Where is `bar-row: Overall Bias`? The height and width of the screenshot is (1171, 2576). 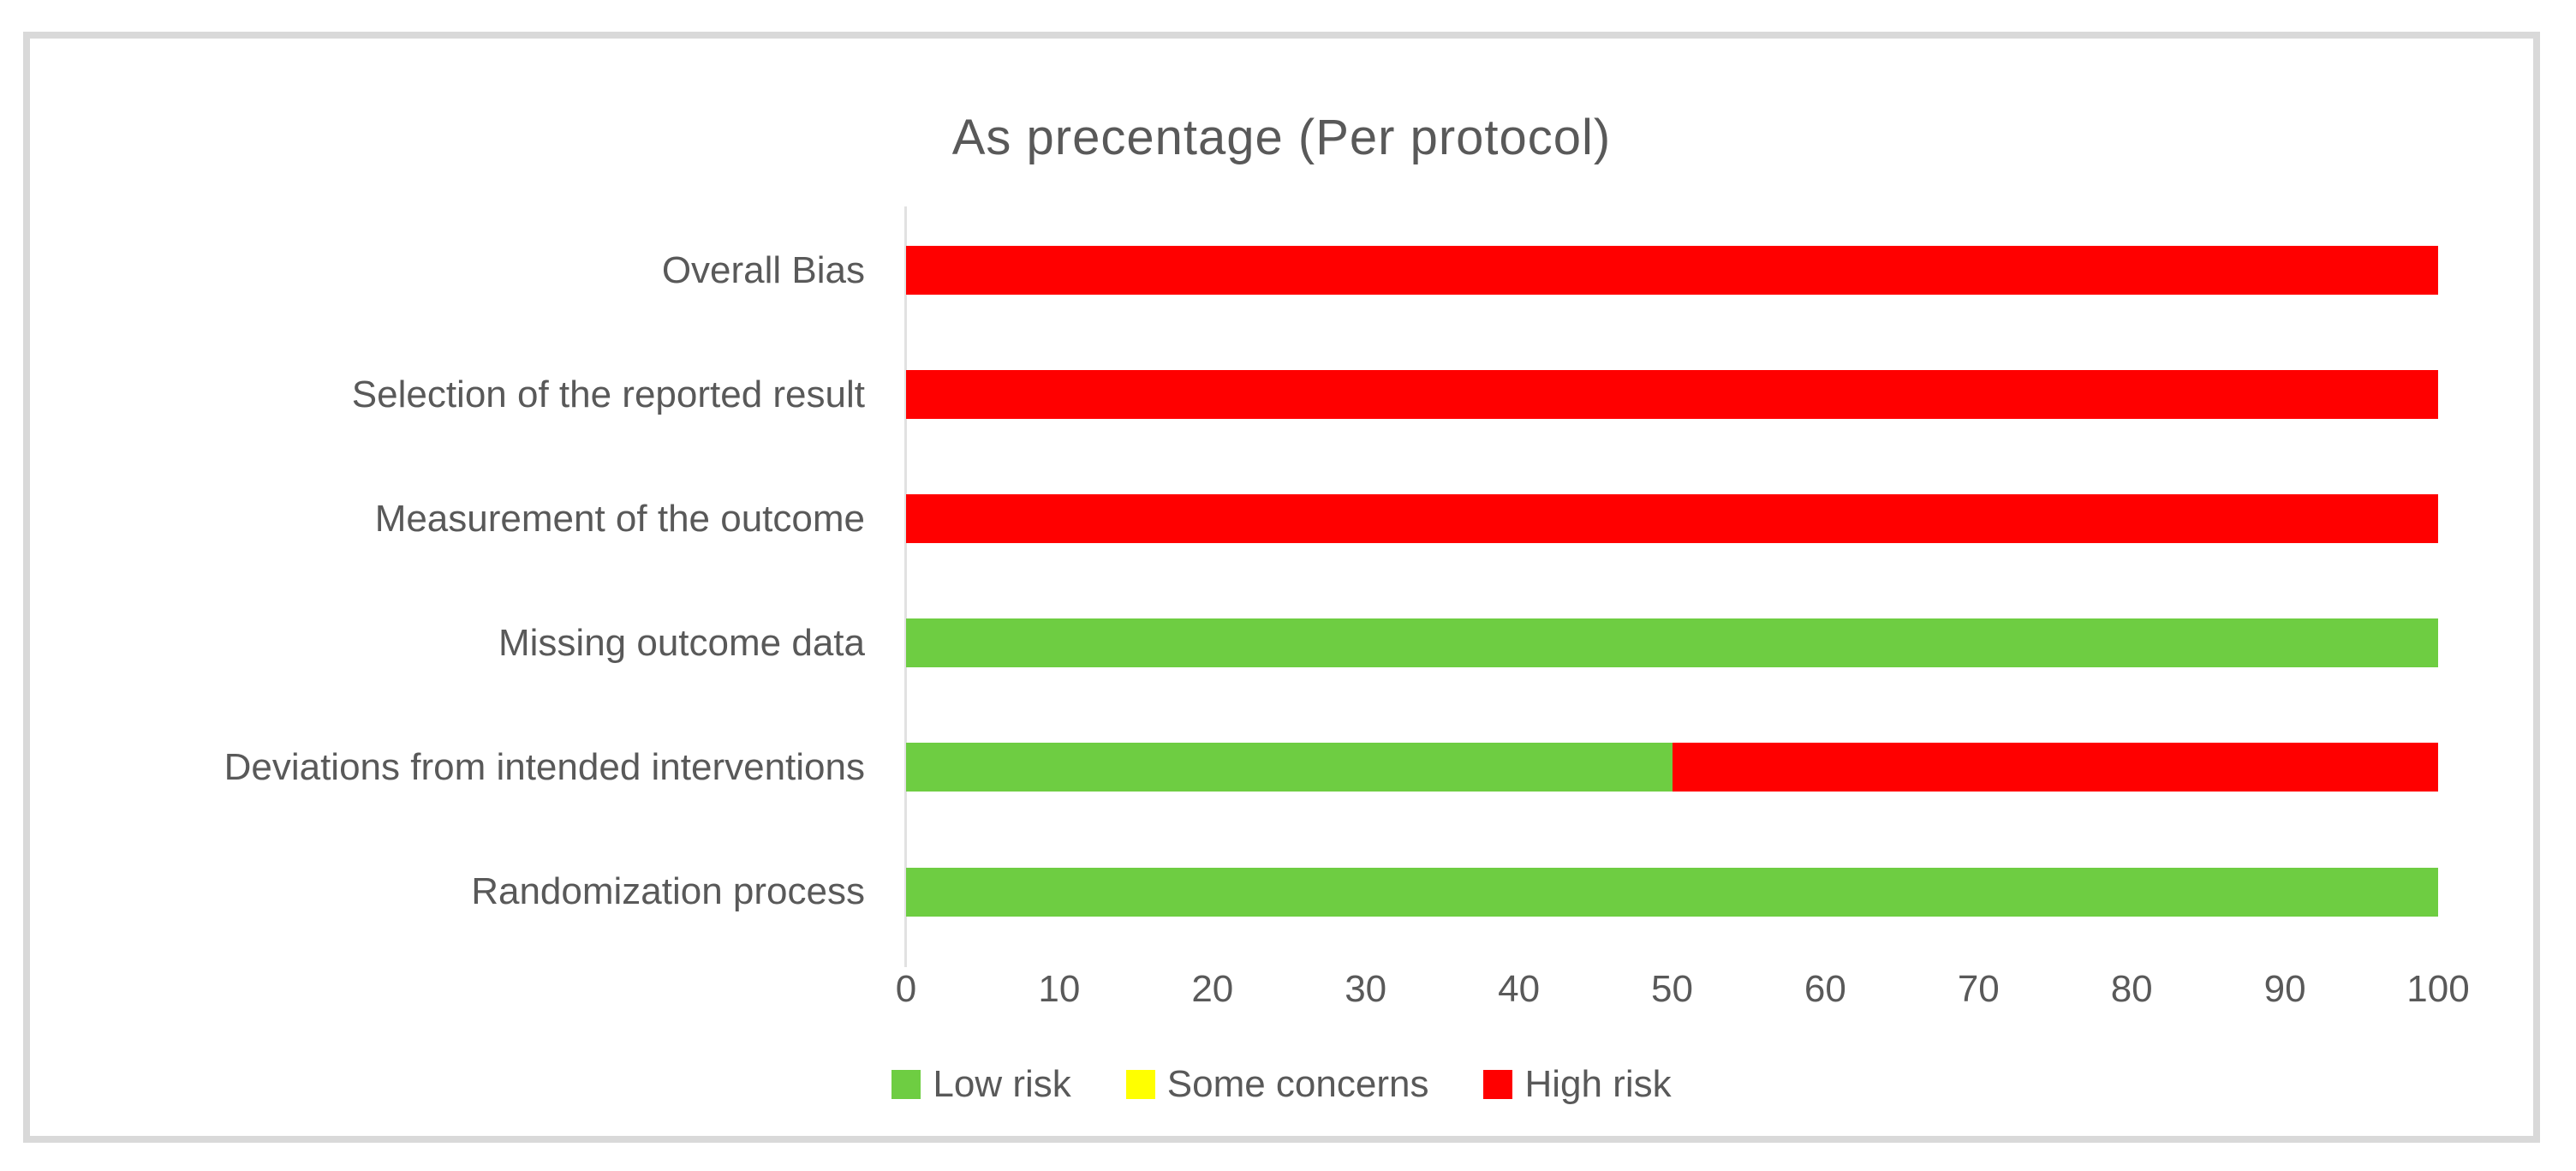
bar-row: Overall Bias is located at coordinates (1281, 270).